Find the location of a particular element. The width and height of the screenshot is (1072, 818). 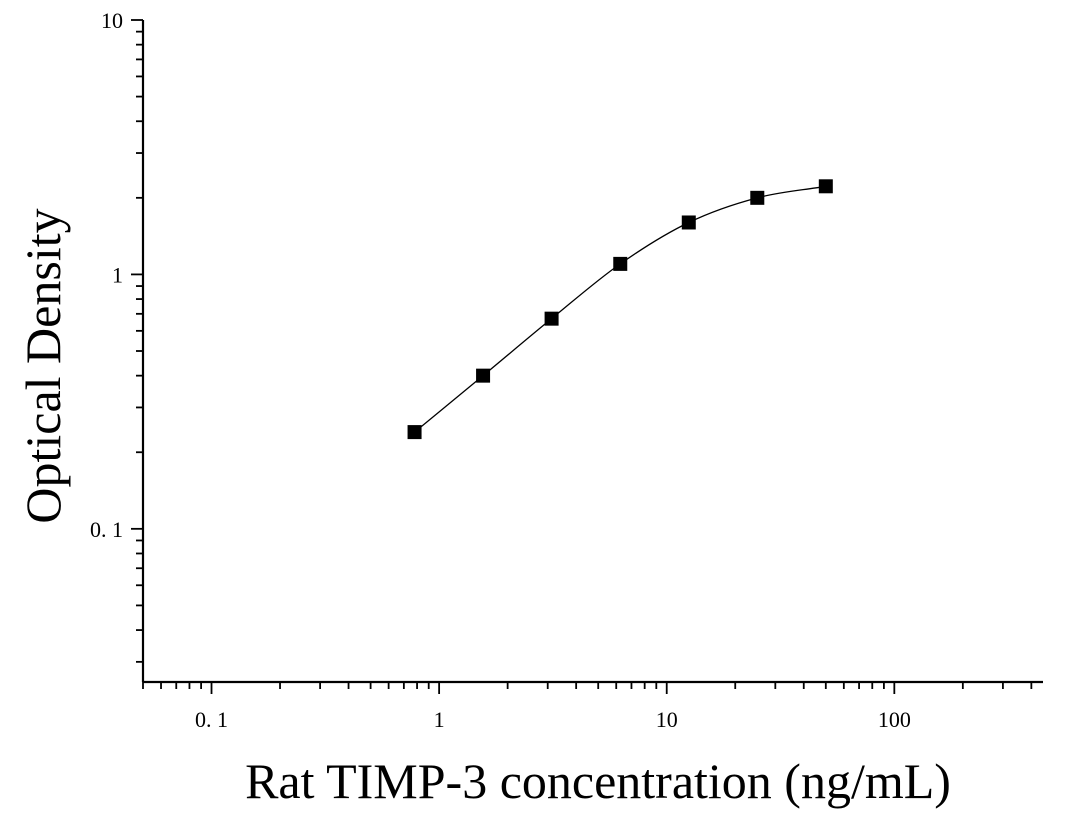

y-tick-label: 0. 1 is located at coordinates (106, 529).